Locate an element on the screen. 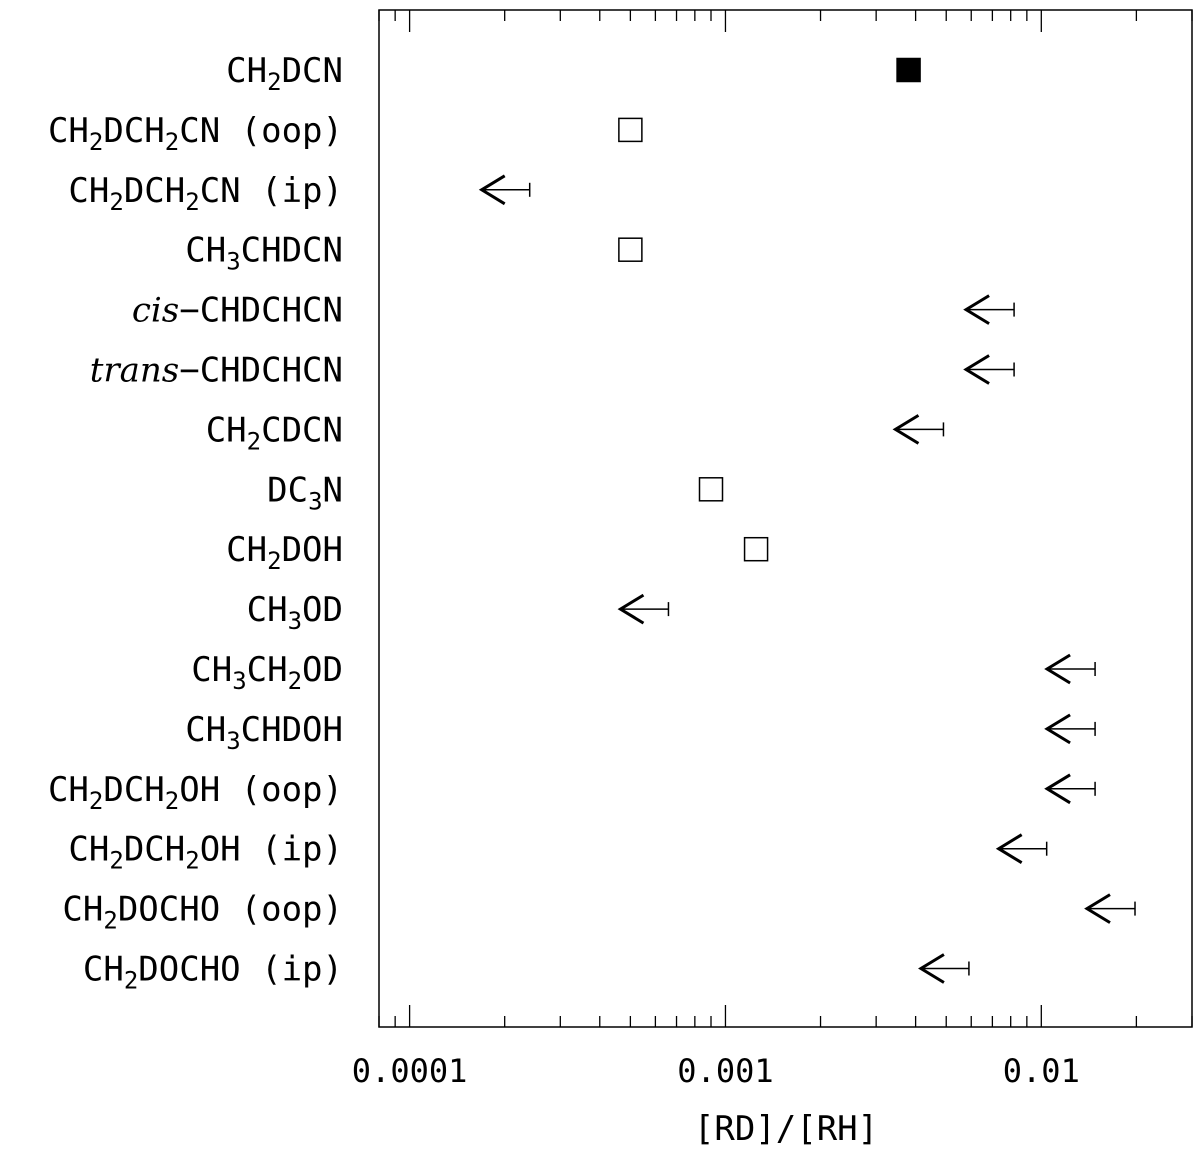  species-label: CH2DCH2OH (ip) is located at coordinates (205, 852).